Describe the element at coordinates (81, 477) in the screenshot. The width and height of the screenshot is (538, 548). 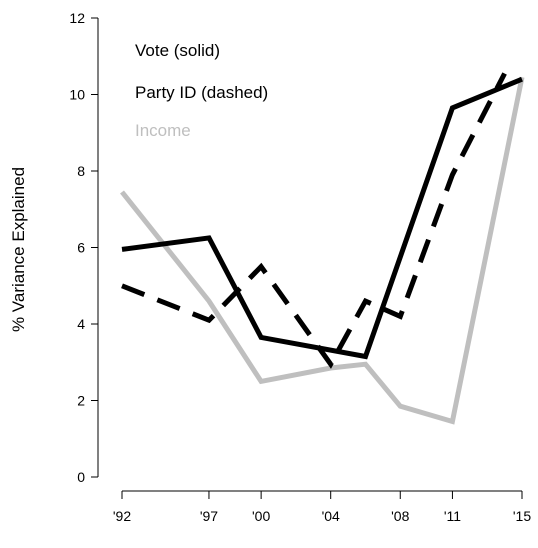
I see `y-tick-label: 0` at that location.